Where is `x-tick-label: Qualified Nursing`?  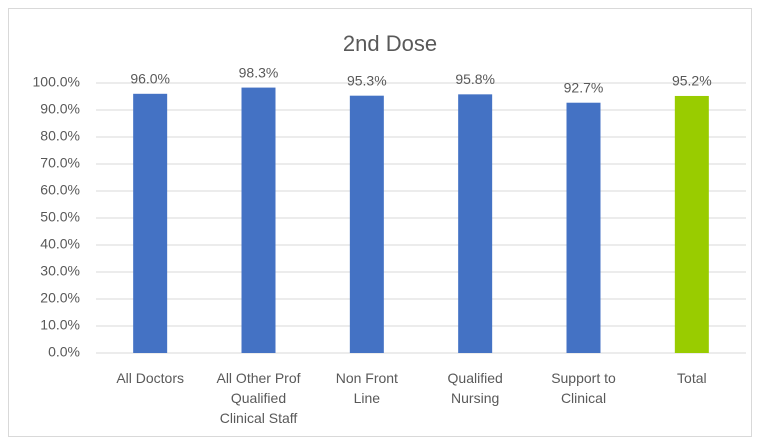
x-tick-label: Qualified Nursing is located at coordinates (475, 388).